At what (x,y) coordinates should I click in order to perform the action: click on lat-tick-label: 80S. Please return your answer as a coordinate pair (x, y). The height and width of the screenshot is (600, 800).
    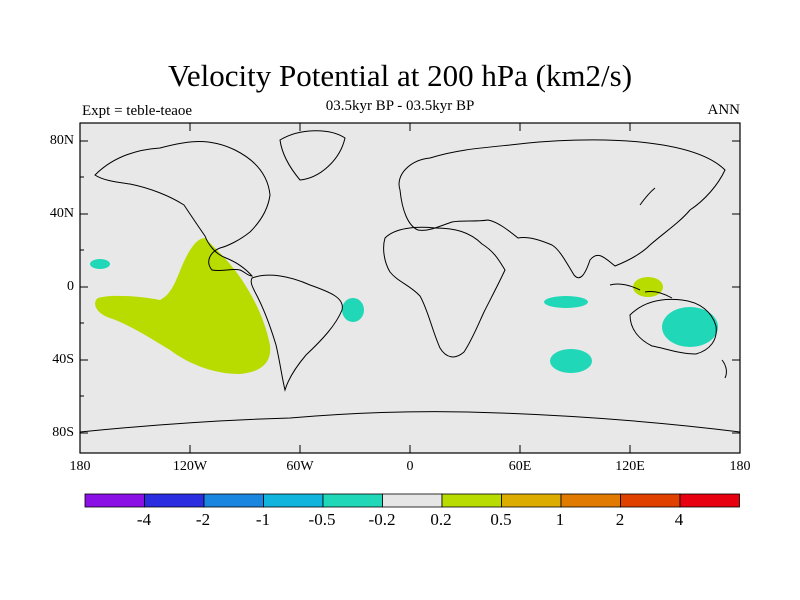
    Looking at the image, I should click on (63, 432).